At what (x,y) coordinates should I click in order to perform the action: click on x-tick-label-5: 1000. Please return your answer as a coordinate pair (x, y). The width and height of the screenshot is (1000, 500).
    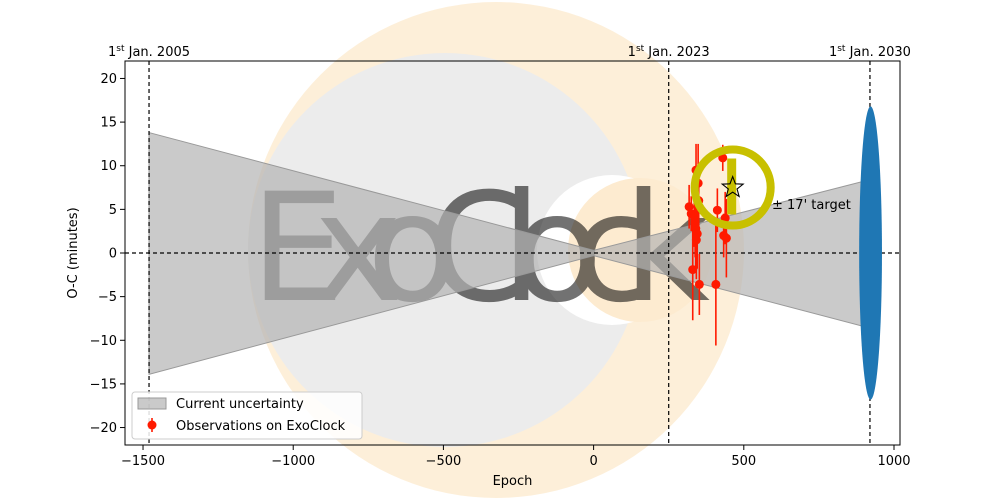
    Looking at the image, I should click on (893, 461).